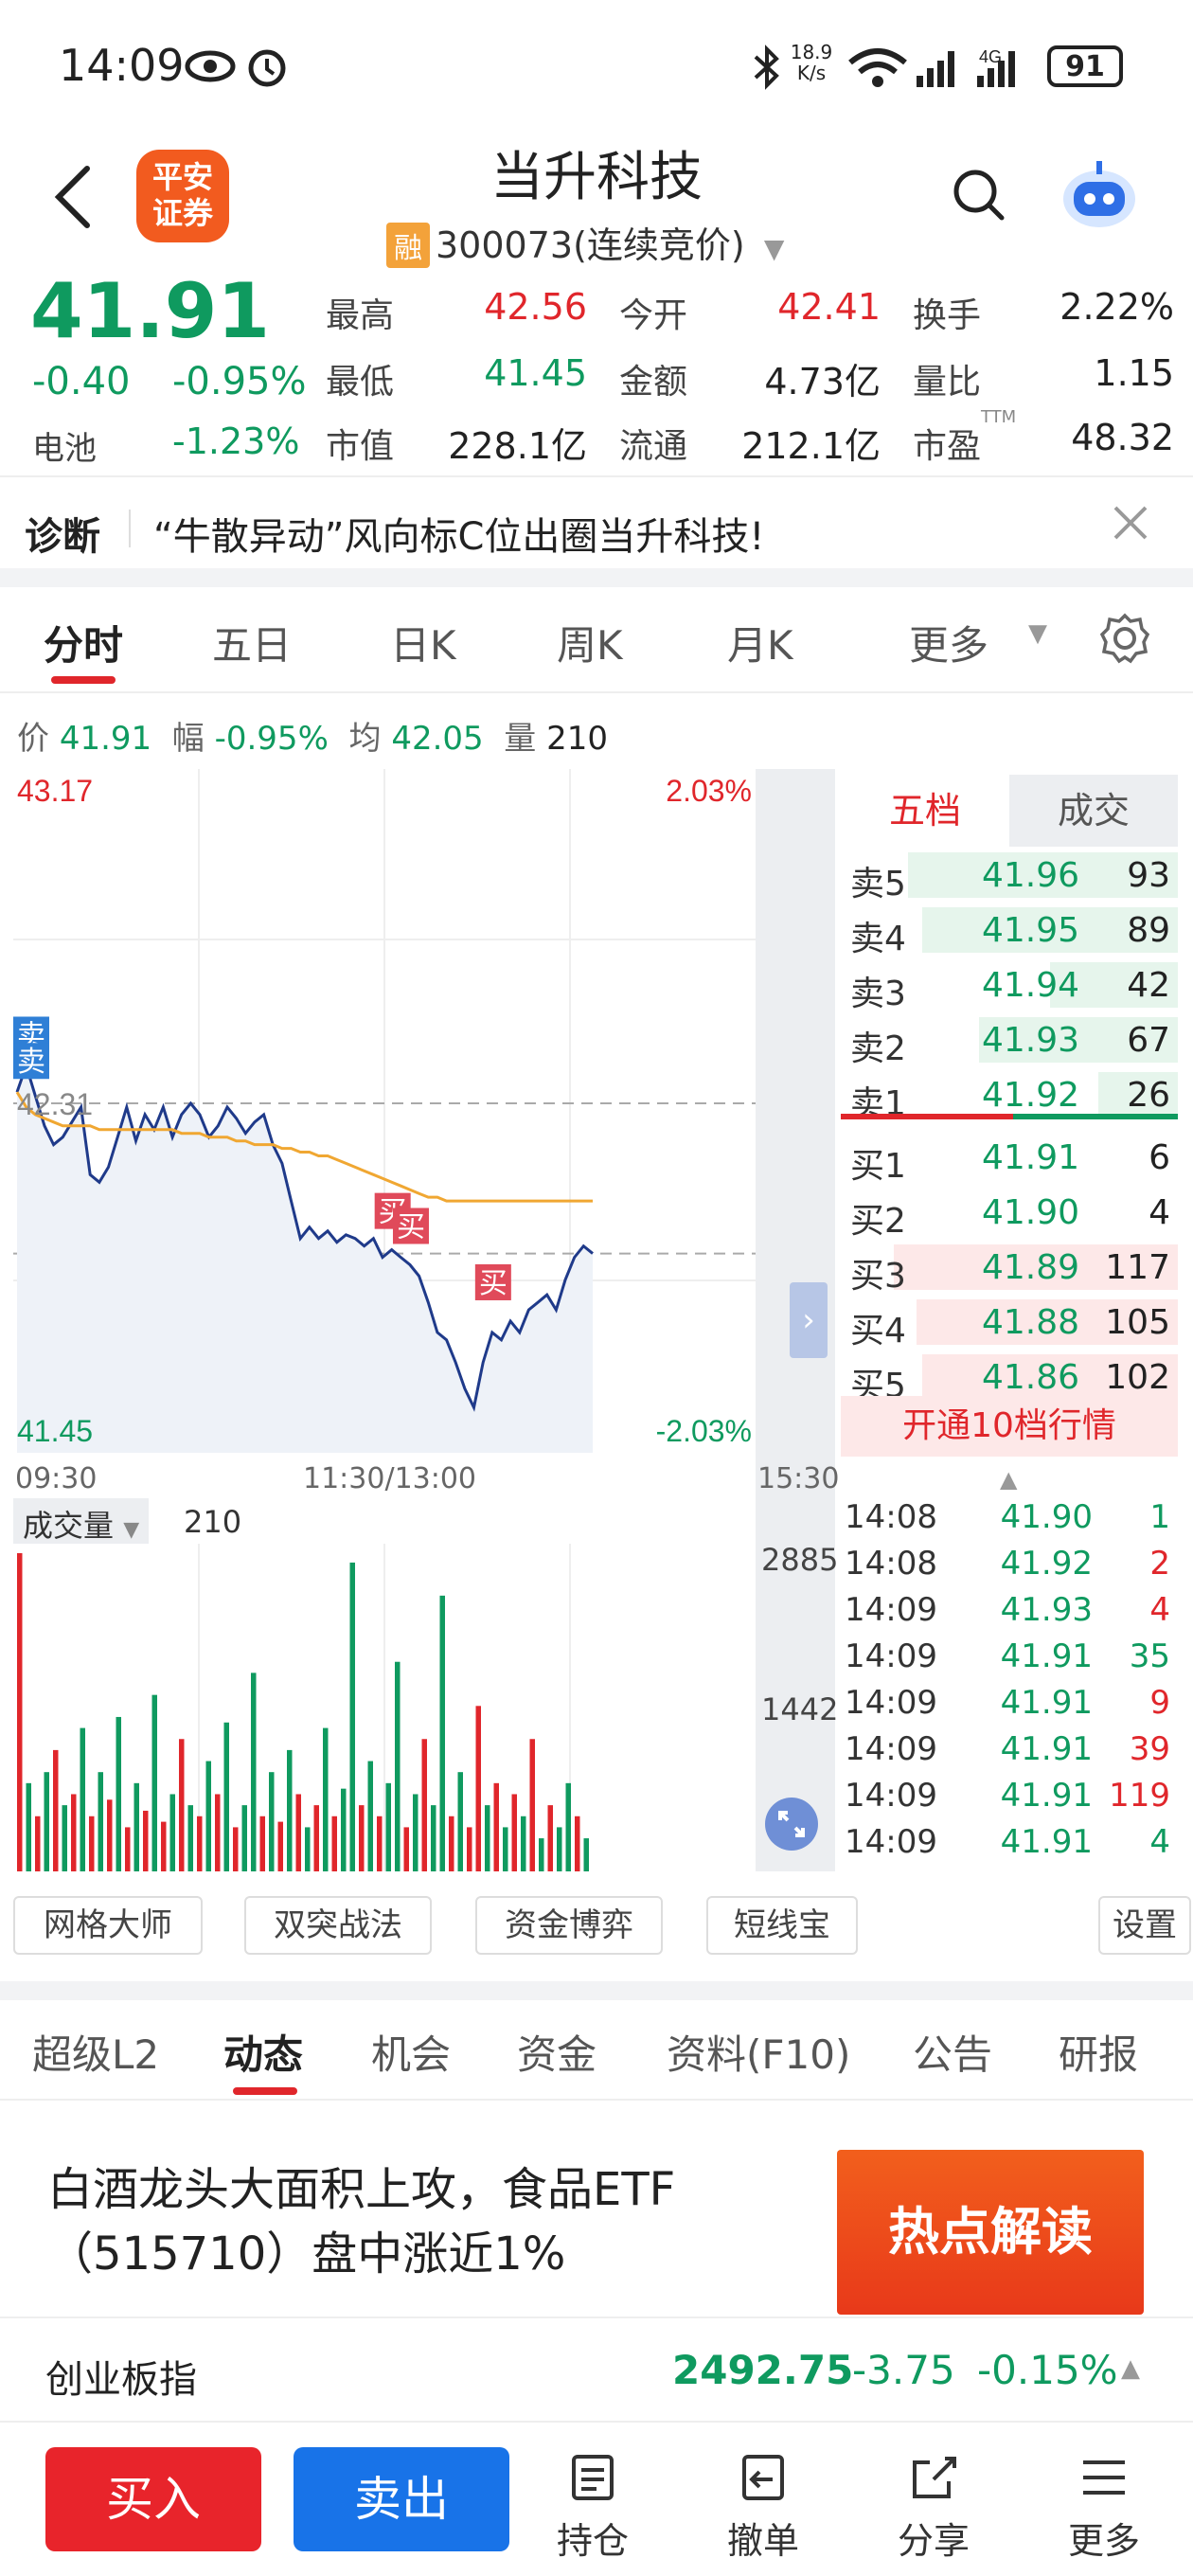  Describe the element at coordinates (505, 245) in the screenshot. I see `stock-code: 300073` at that location.